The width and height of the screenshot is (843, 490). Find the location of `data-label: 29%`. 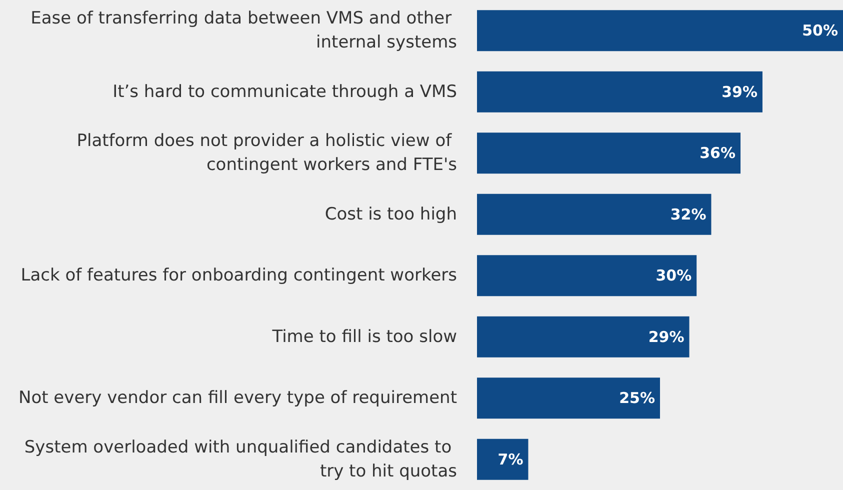

data-label: 29% is located at coordinates (666, 337).